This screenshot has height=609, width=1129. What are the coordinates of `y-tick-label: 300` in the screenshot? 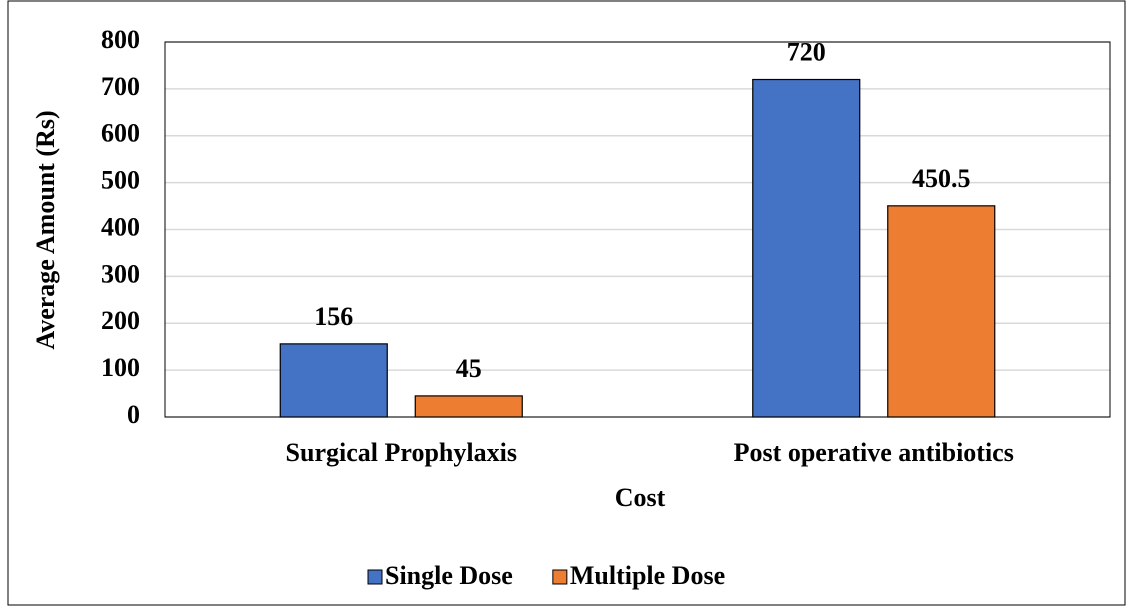 It's located at (120, 273).